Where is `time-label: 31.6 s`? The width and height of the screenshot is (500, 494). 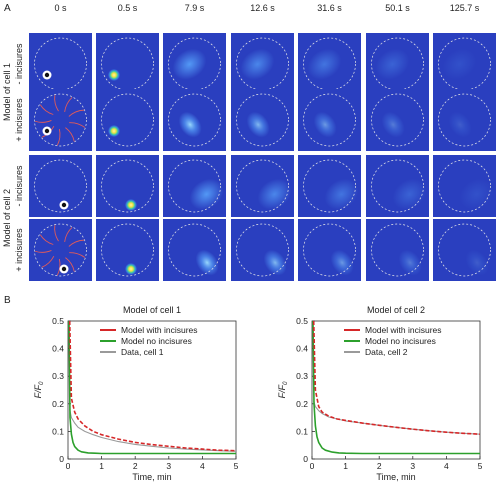
time-label: 31.6 s is located at coordinates (329, 8).